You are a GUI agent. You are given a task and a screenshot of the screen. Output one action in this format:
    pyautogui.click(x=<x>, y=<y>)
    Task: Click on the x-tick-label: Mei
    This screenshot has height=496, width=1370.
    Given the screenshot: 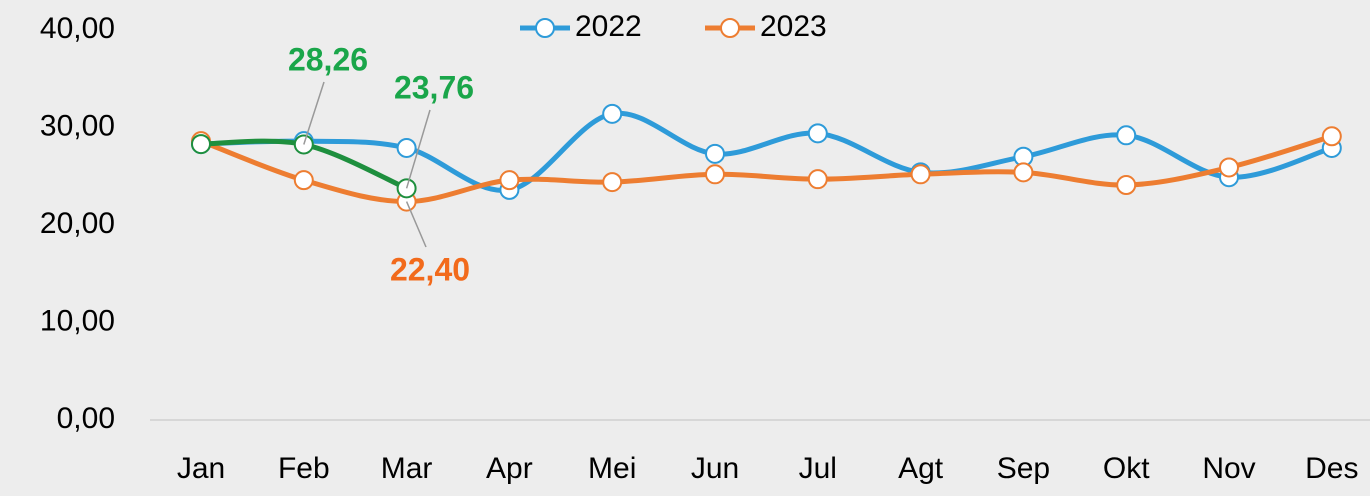 What is the action you would take?
    pyautogui.click(x=612, y=468)
    